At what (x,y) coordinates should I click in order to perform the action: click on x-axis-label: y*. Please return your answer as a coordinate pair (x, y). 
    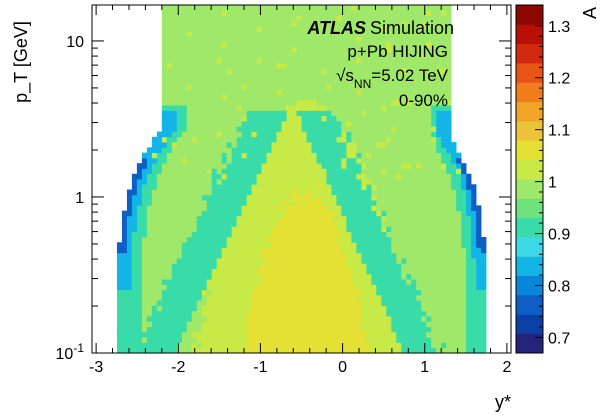
    Looking at the image, I should click on (503, 402).